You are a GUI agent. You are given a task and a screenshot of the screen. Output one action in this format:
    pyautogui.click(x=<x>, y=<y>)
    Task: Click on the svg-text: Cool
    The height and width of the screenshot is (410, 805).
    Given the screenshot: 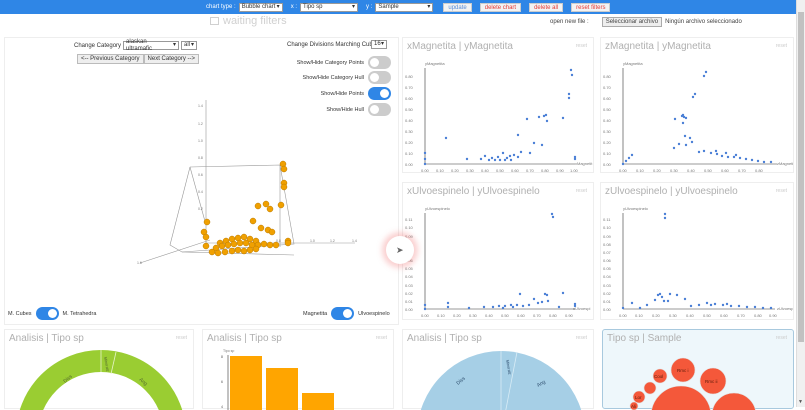 What is the action you would take?
    pyautogui.click(x=658, y=376)
    